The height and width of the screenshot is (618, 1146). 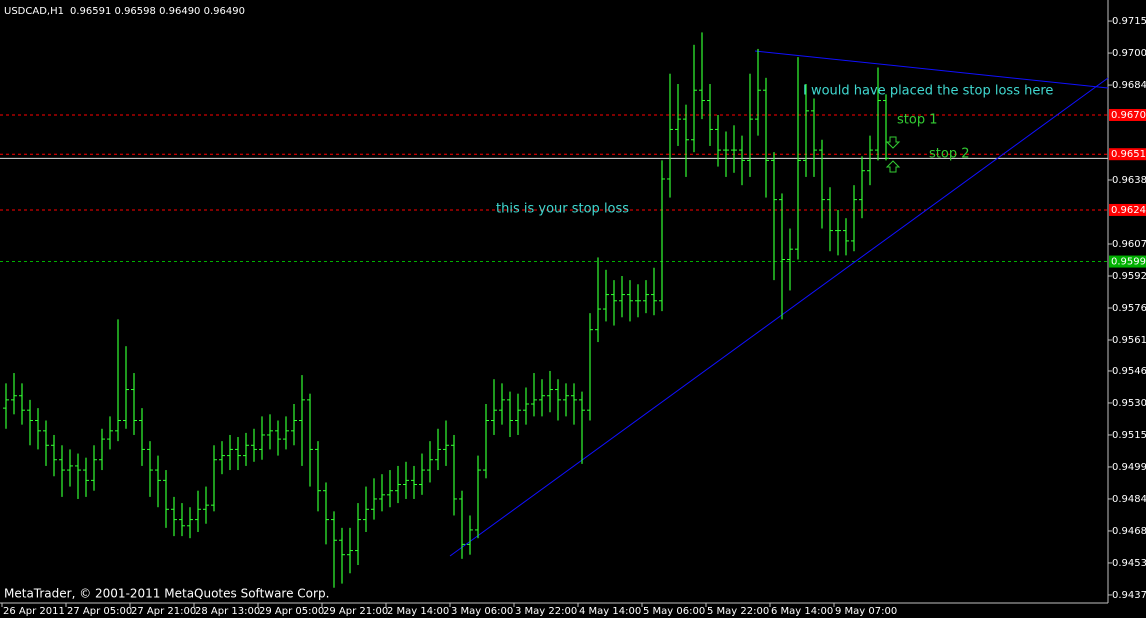 What do you see at coordinates (1129, 308) in the screenshot?
I see `y-tick-label: 0.95765` at bounding box center [1129, 308].